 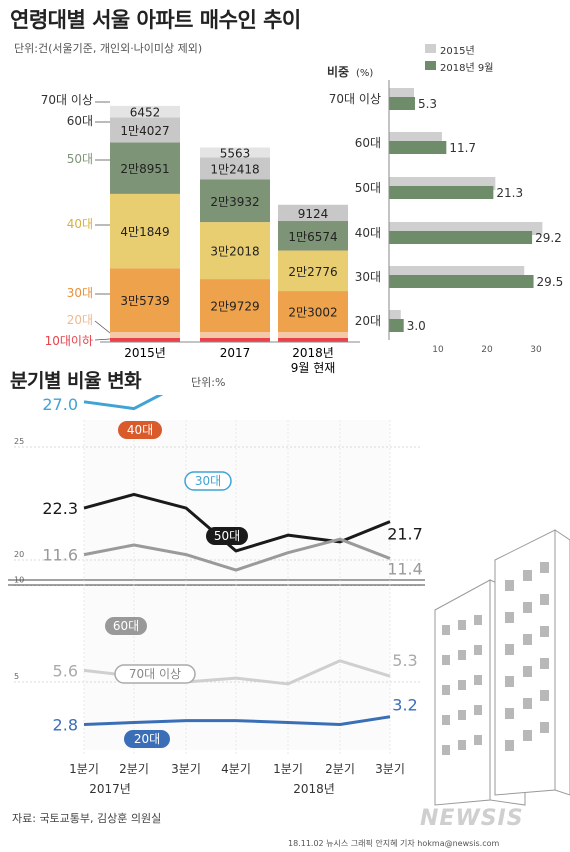 I want to click on age-label: 40대, so click(x=80, y=224).